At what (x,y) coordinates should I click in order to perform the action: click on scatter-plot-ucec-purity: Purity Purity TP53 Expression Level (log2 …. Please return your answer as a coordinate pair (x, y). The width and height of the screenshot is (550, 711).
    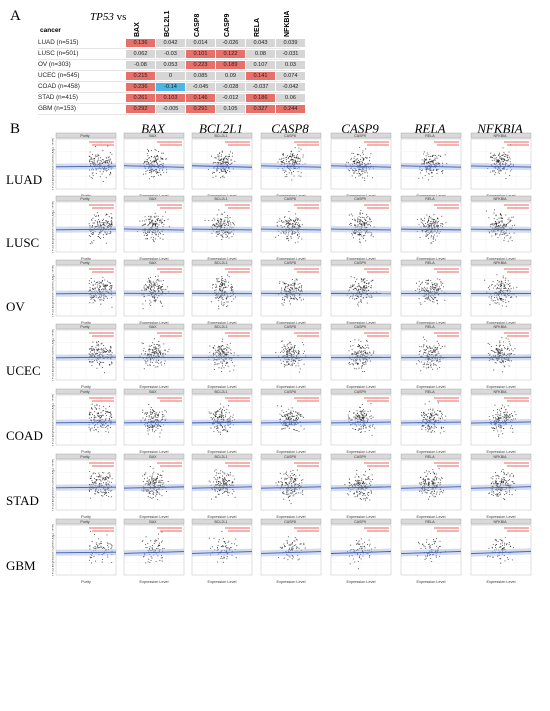
    Looking at the image, I should click on (85, 362).